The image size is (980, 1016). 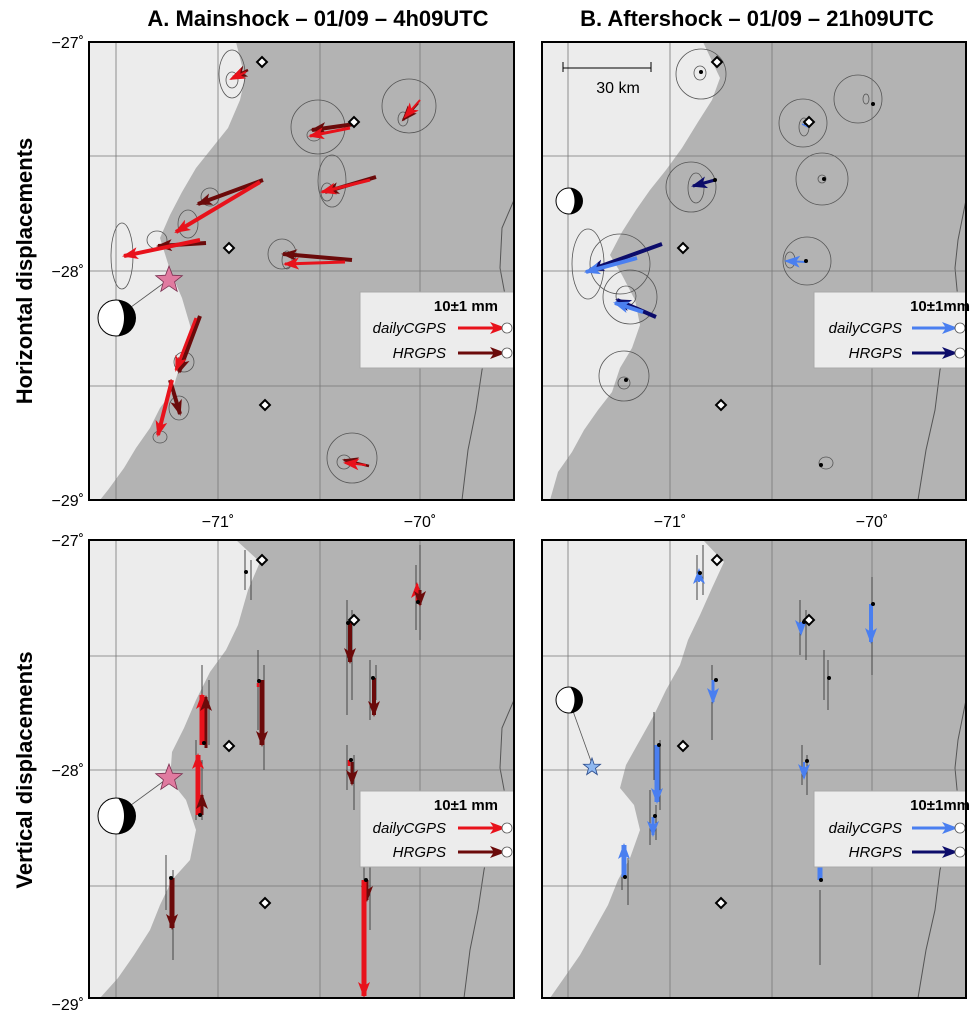 I want to click on scale-bar-label: 30 km, so click(x=618, y=88).